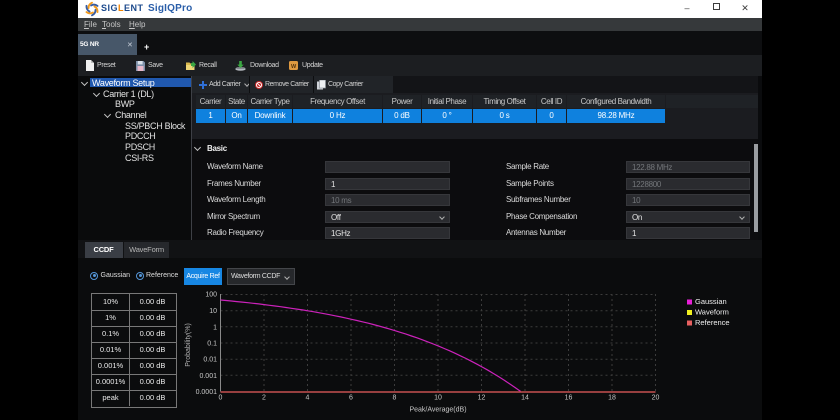  What do you see at coordinates (712, 322) in the screenshot?
I see `svg-text: Reference` at bounding box center [712, 322].